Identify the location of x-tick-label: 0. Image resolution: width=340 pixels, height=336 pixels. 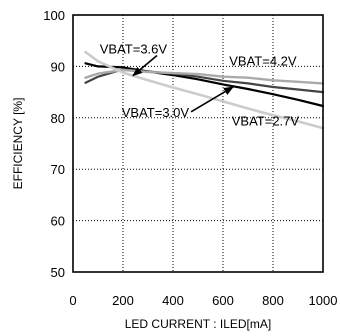
(72, 300).